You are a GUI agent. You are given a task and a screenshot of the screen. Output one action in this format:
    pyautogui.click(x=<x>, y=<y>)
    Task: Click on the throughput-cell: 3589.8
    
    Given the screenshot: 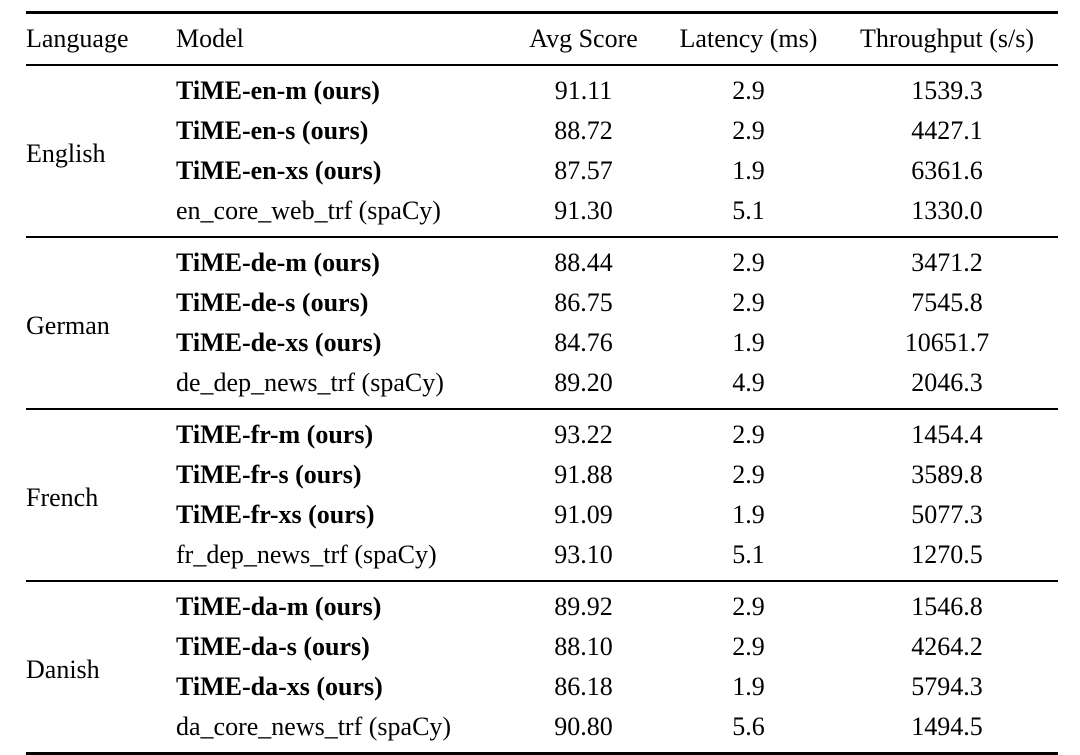 What is the action you would take?
    pyautogui.click(x=947, y=474)
    